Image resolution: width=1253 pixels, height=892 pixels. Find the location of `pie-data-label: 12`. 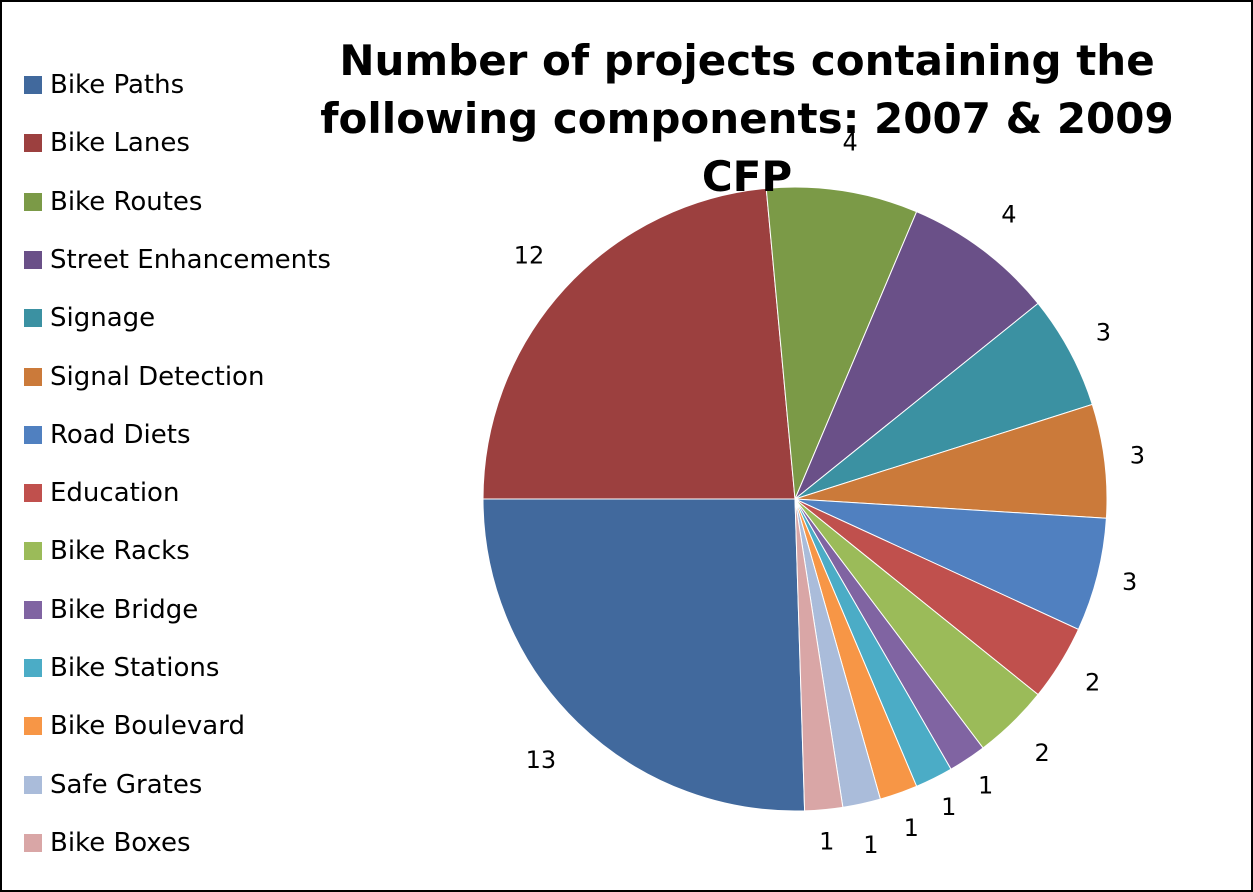

pie-data-label: 12 is located at coordinates (529, 256).